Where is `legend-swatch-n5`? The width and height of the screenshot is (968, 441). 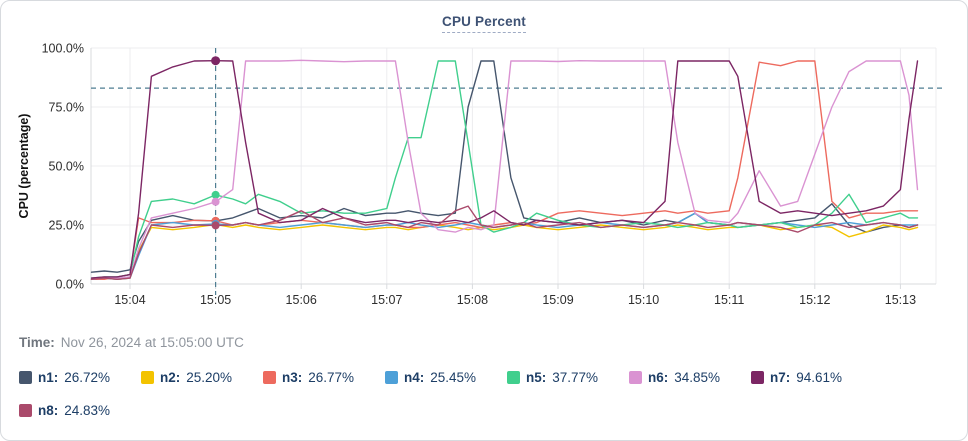
legend-swatch-n5 is located at coordinates (513, 377).